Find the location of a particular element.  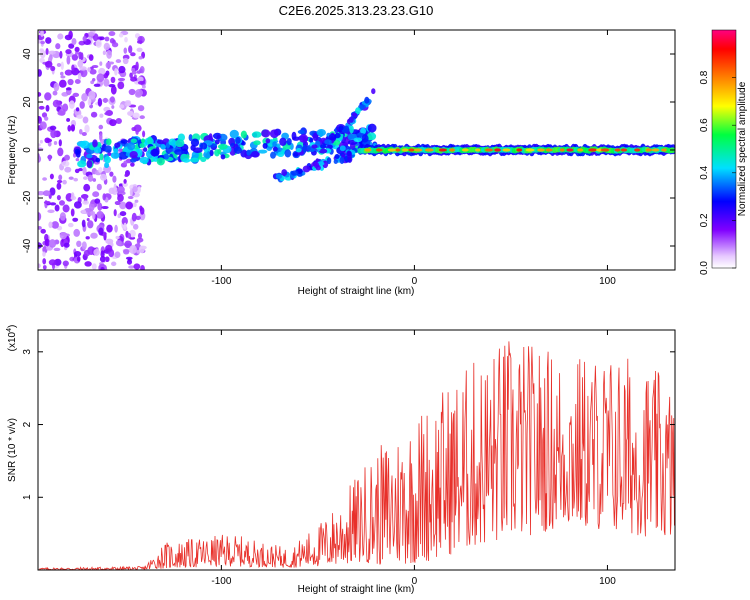

spectrogram-y-label: Frequency (Hz) is located at coordinates (12, 150).